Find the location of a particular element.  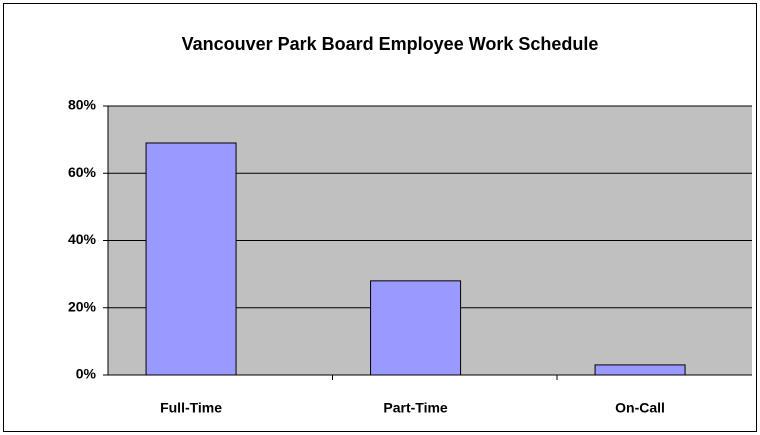

y-tick-label: 80% is located at coordinates (82, 105).